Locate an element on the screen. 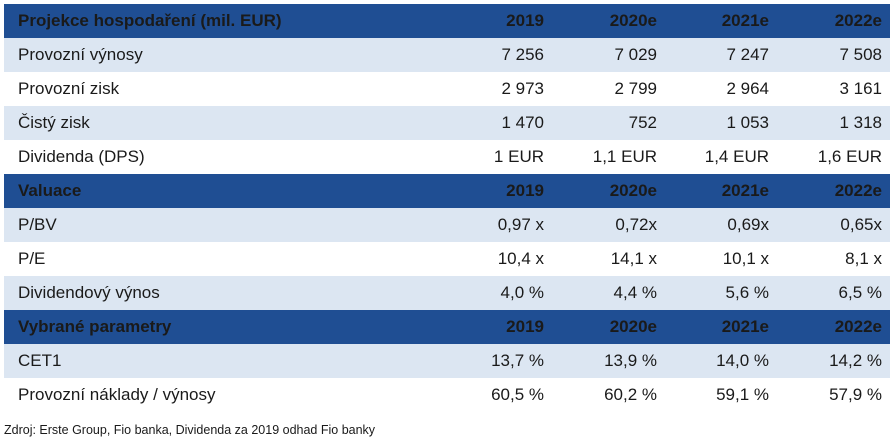 The image size is (894, 445). cell-value: 0,72x is located at coordinates (608, 225).